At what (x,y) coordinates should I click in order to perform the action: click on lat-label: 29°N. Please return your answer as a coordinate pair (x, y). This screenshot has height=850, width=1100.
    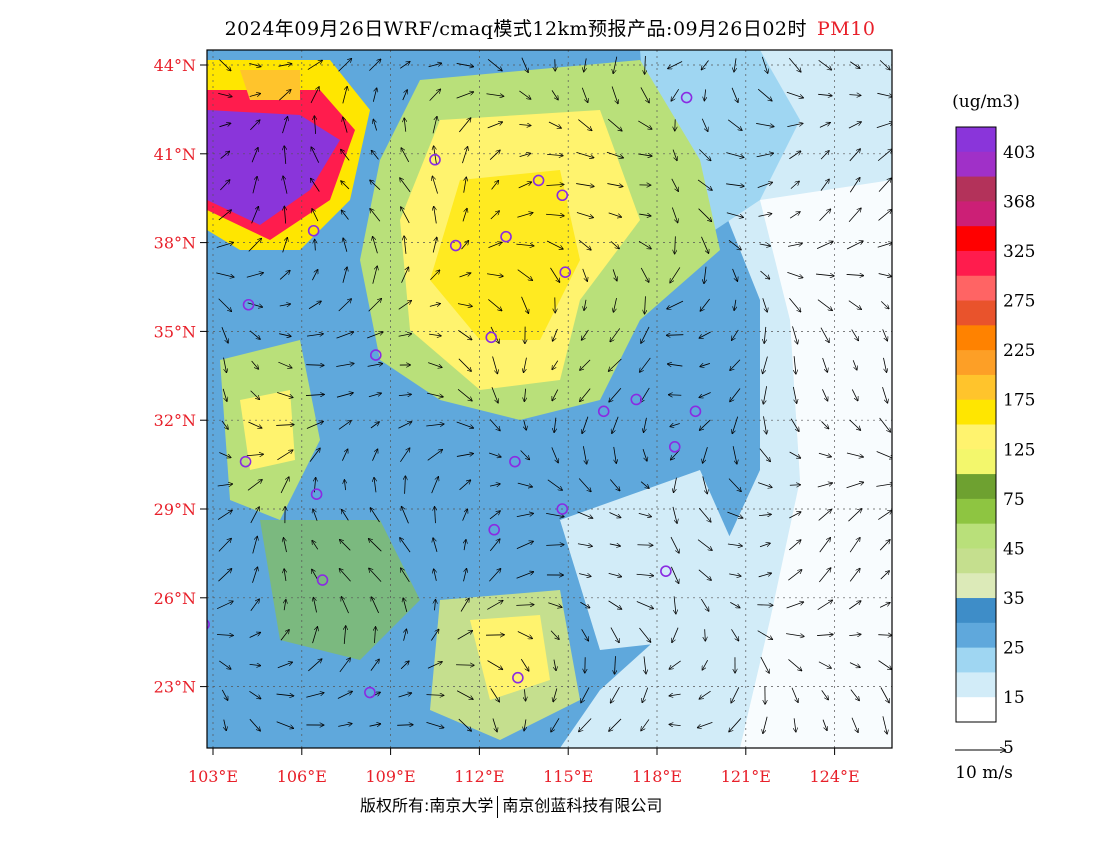
    Looking at the image, I should click on (175, 509).